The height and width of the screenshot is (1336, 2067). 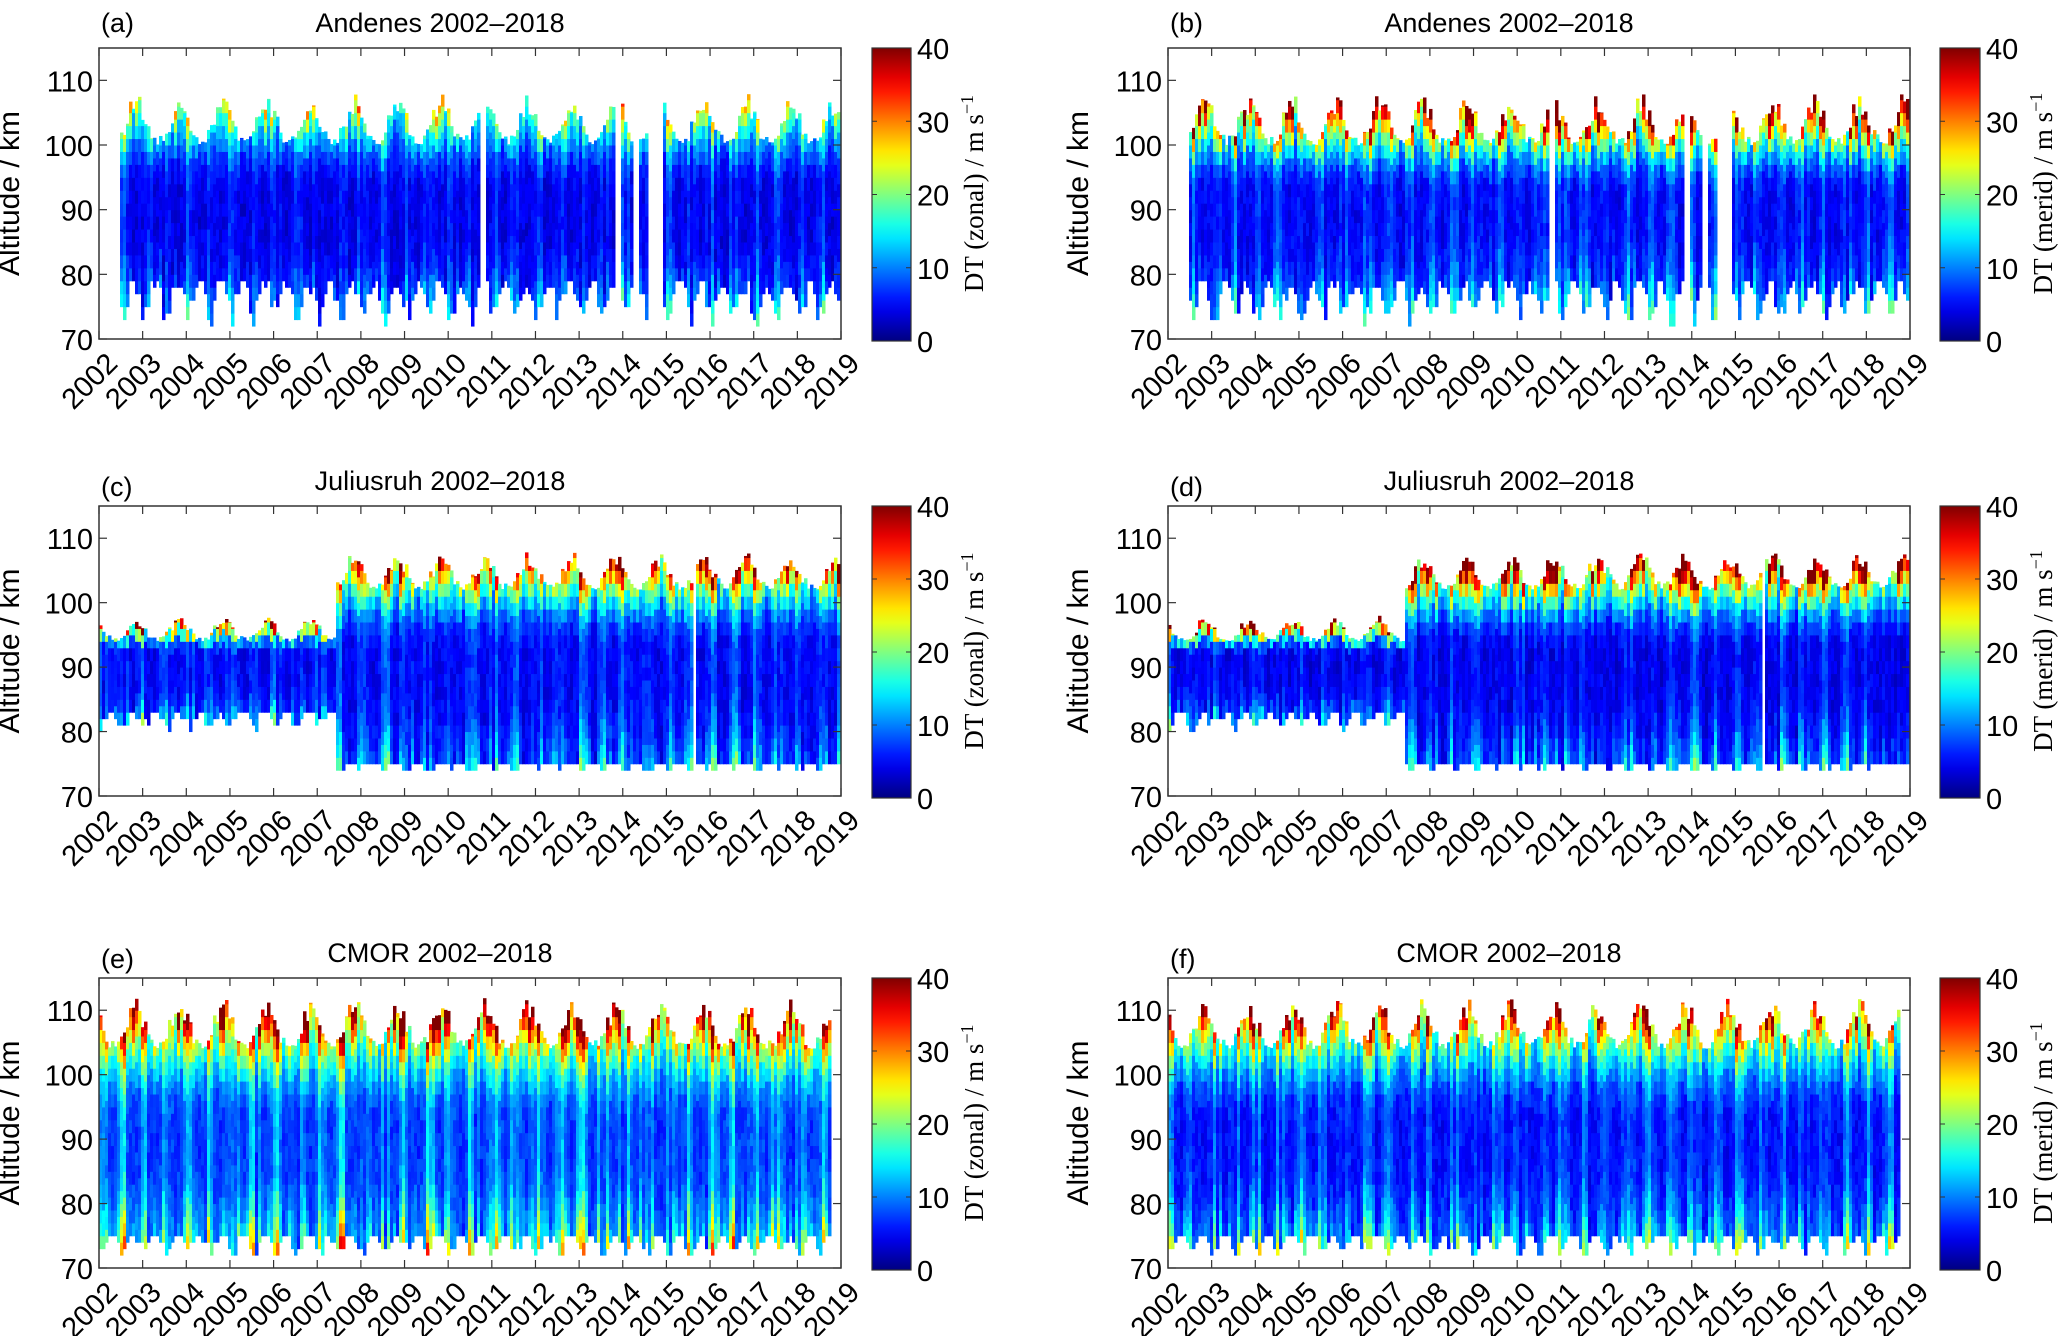 I want to click on colorbar-label-text: DT (zonal) / m s, so click(x=974, y=203).